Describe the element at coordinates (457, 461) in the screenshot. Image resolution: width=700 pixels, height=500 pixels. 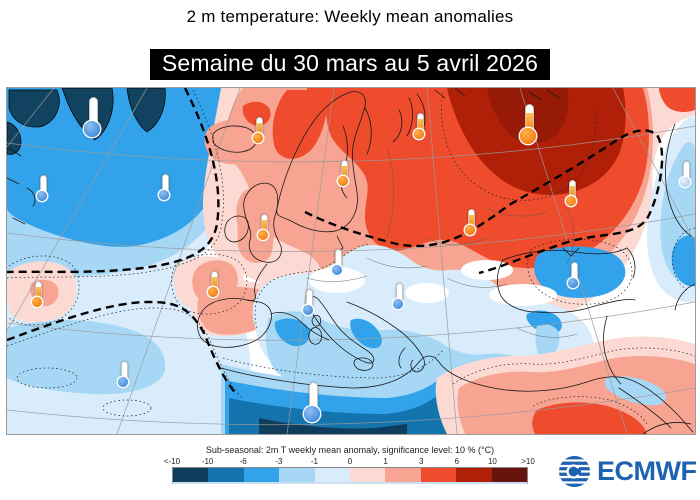
I see `legend-tick-label: 6` at that location.